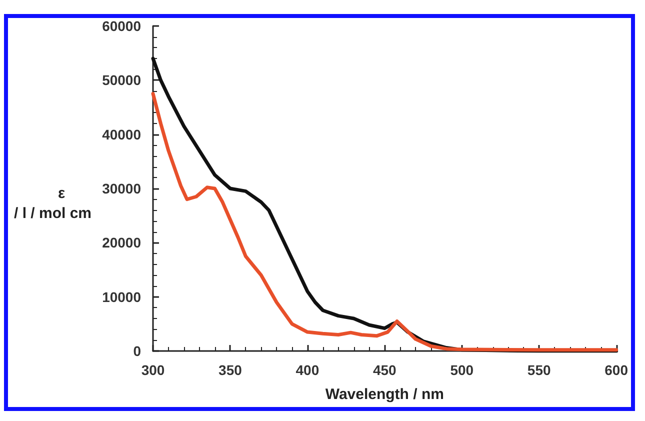  Describe the element at coordinates (53, 203) in the screenshot. I see `y-axis-title: ε / l / mol cm` at that location.